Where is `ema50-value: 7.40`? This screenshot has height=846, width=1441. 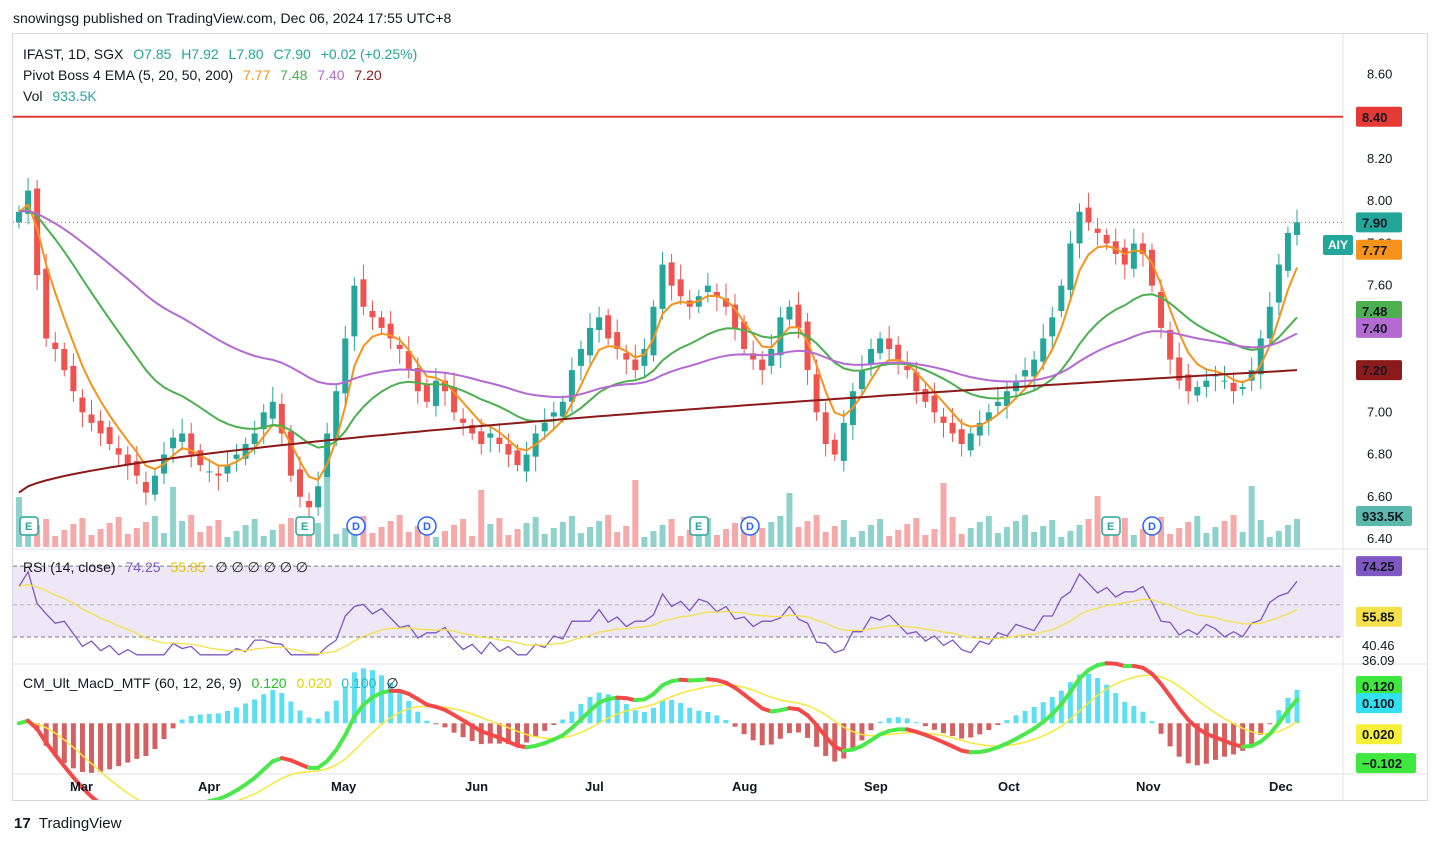
ema50-value: 7.40 is located at coordinates (331, 75).